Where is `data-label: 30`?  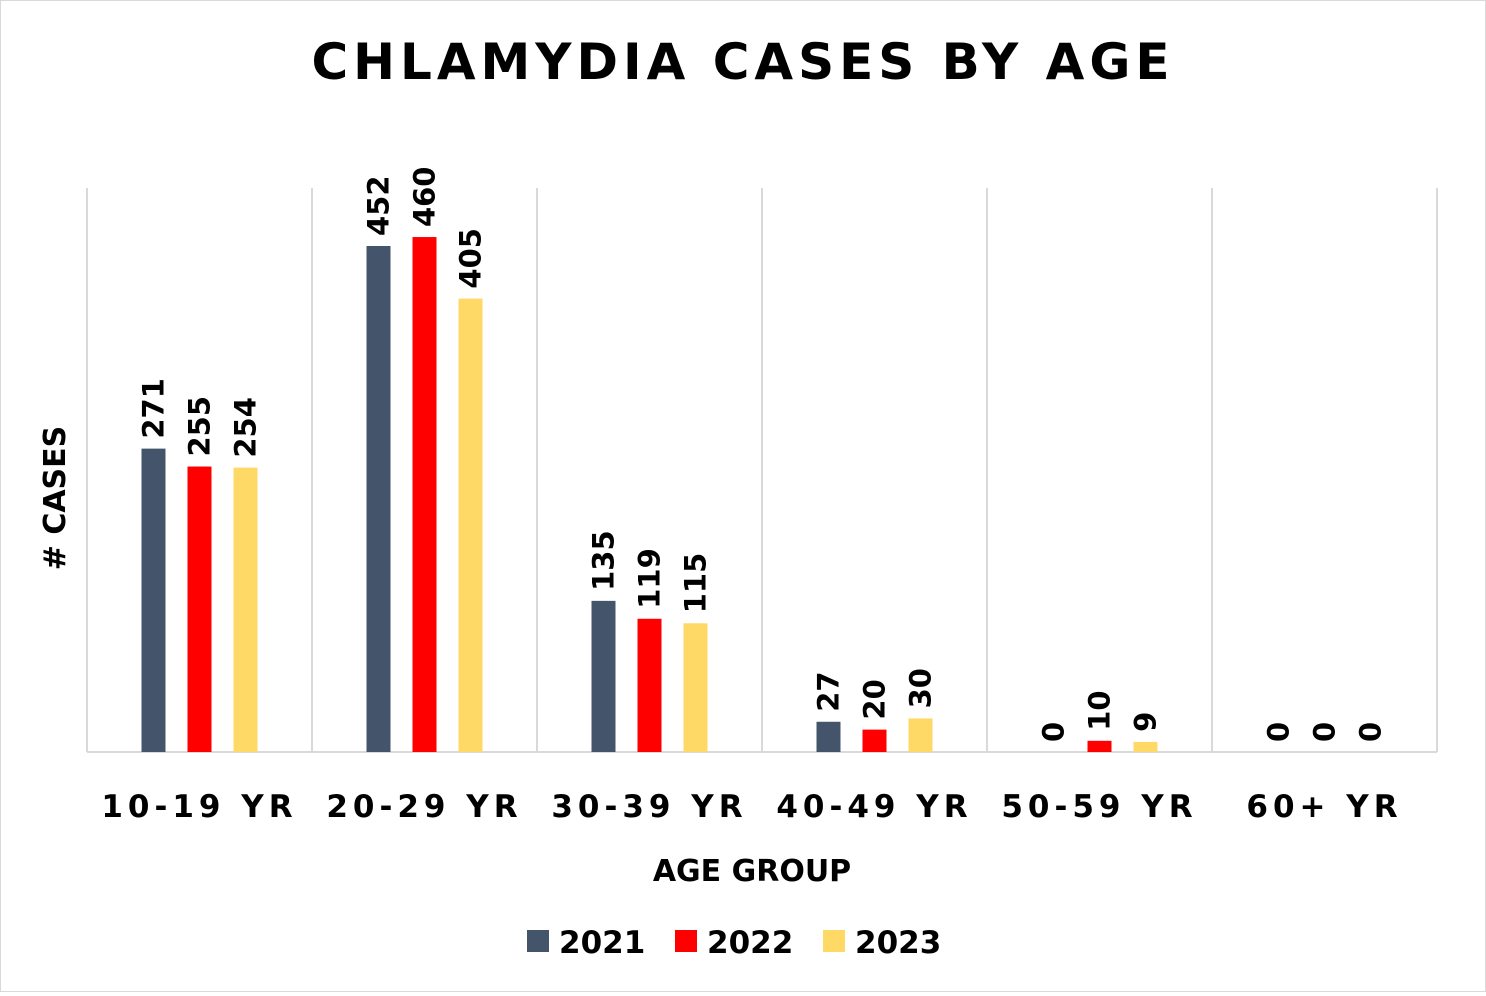 data-label: 30 is located at coordinates (921, 688).